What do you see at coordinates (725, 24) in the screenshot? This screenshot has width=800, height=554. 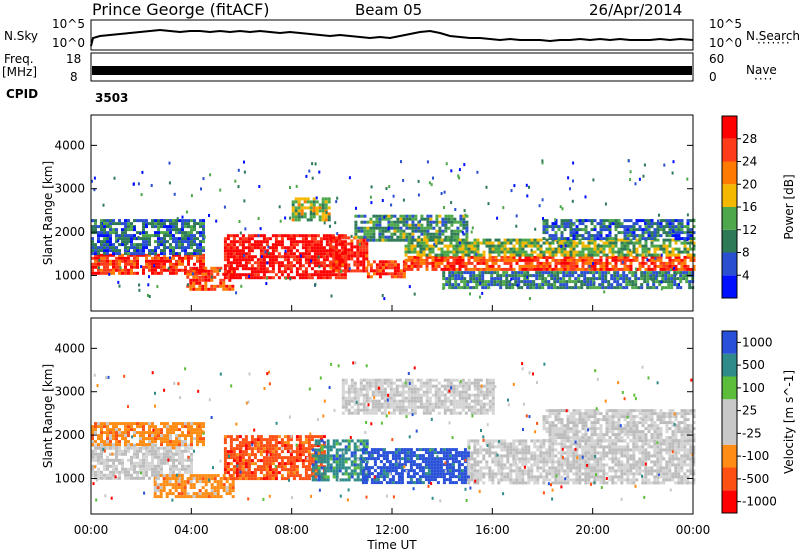 I see `nsearch-top-tick: 10^5` at bounding box center [725, 24].